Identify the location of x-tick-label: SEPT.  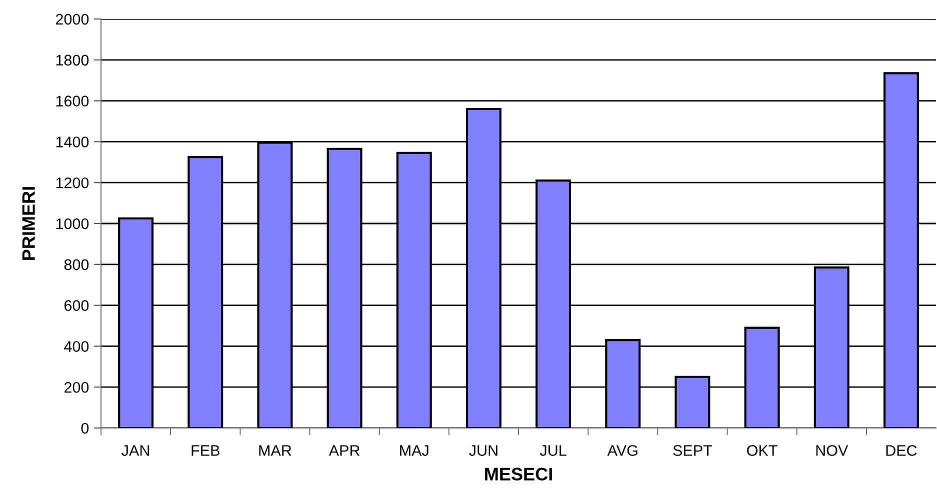
(692, 450).